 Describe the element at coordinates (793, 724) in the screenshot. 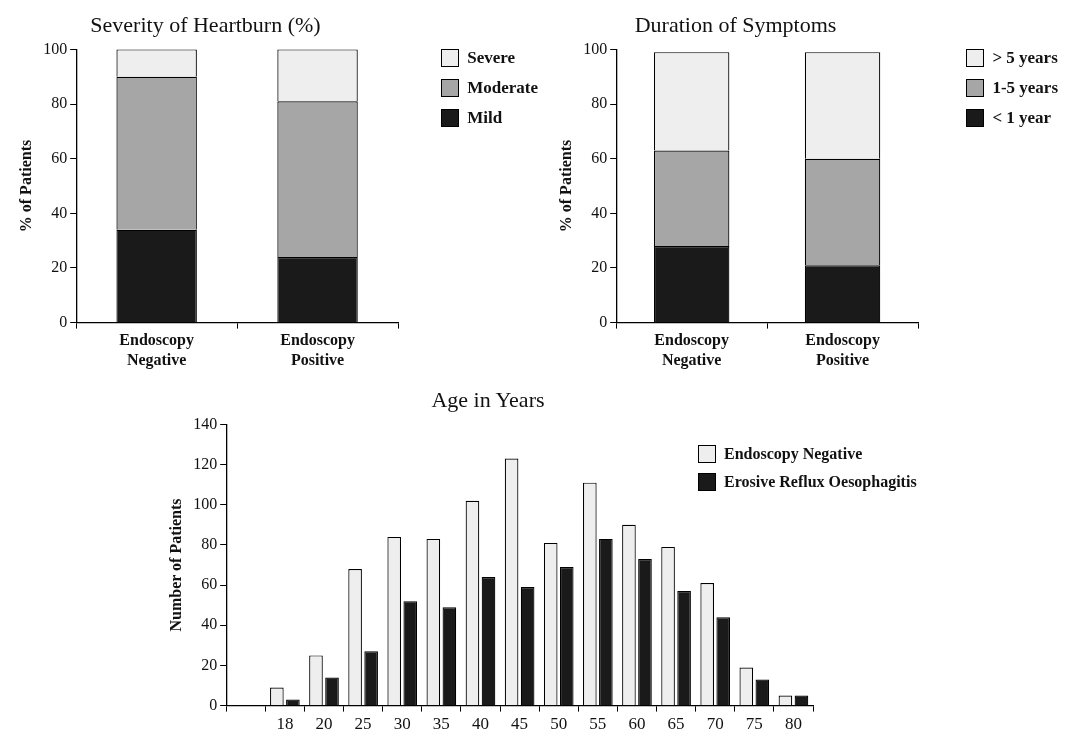

I see `x-tick-label: 80` at that location.